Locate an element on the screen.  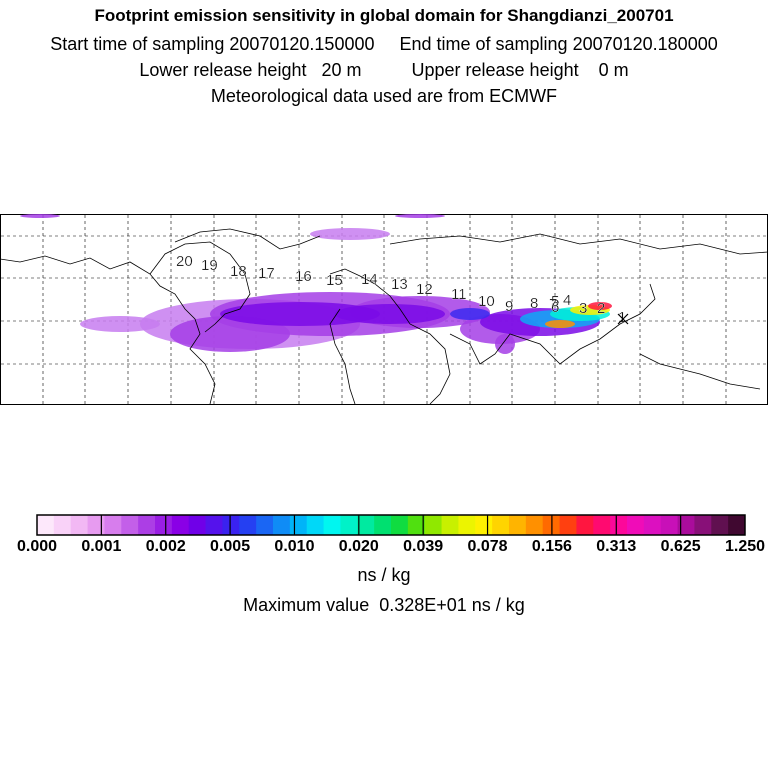
colorbar-tick-label: 0.039 is located at coordinates (423, 546).